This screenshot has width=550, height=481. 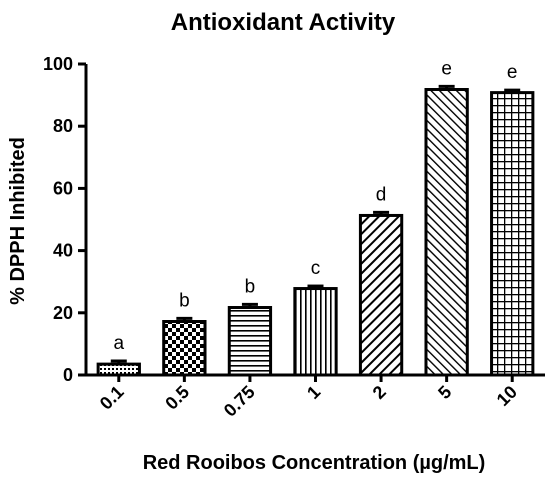 I want to click on x-tick-label: 5, so click(x=444, y=392).